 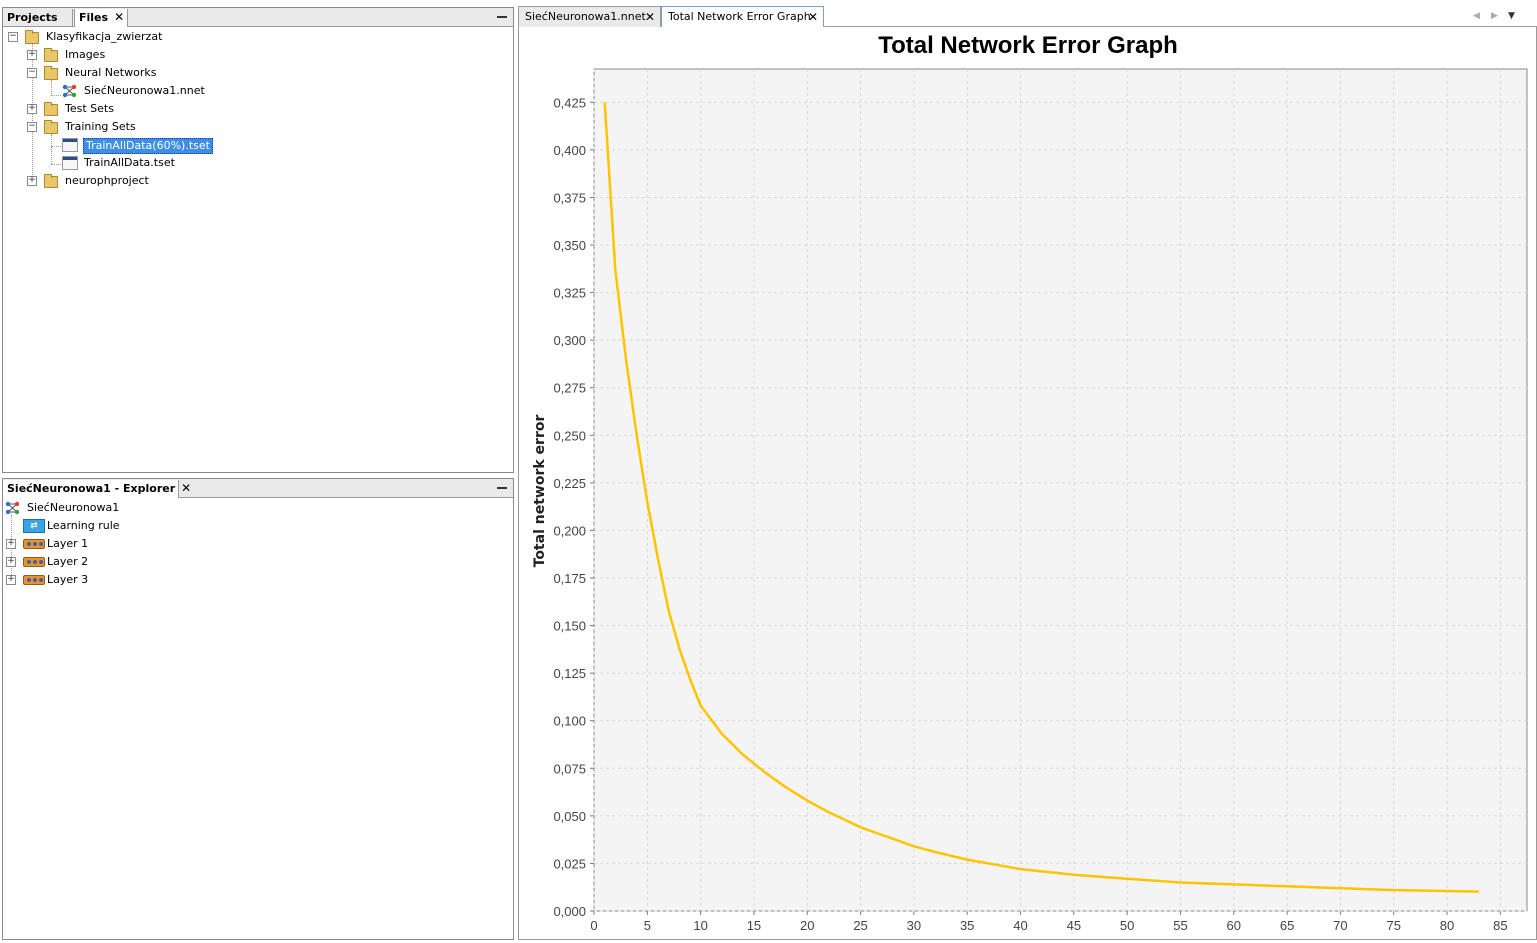 What do you see at coordinates (153, 544) in the screenshot?
I see `explorer-item-layer-1: + Layer 1` at bounding box center [153, 544].